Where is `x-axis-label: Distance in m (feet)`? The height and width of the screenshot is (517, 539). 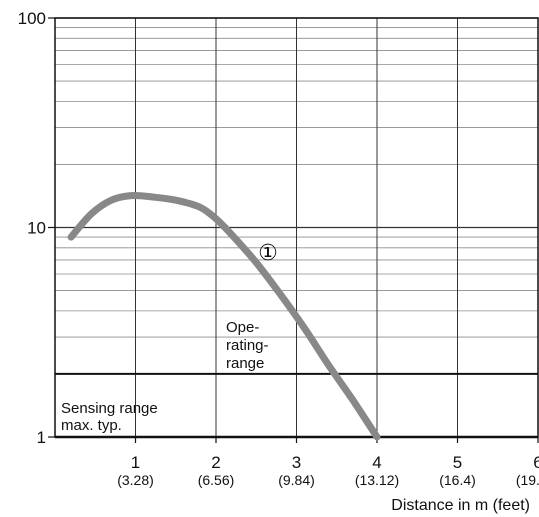 x-axis-label: Distance in m (feet) is located at coordinates (460, 505).